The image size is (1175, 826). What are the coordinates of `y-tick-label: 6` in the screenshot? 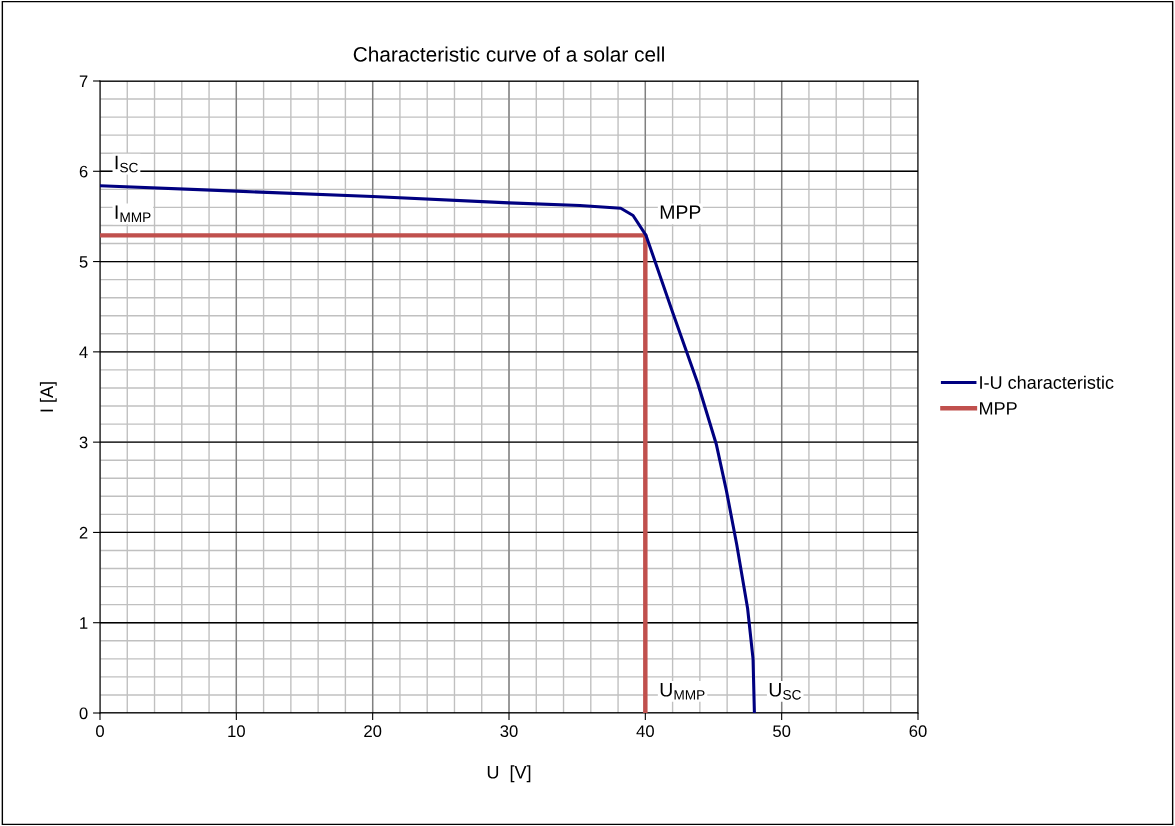 It's located at (83, 171).